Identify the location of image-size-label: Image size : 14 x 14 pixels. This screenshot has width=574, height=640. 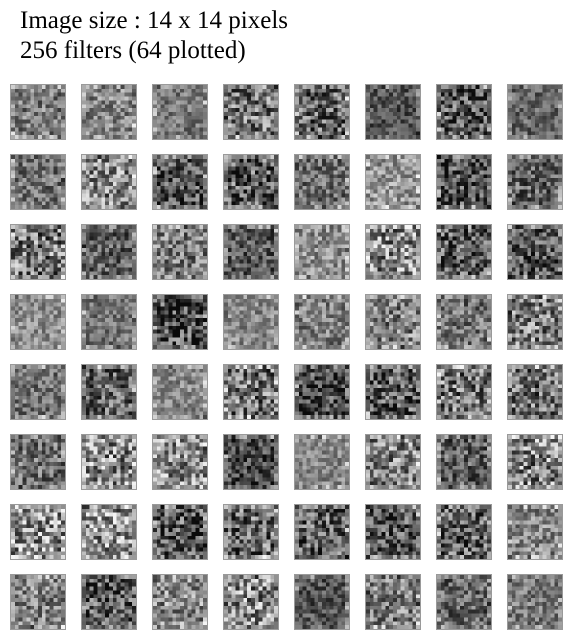
(154, 20).